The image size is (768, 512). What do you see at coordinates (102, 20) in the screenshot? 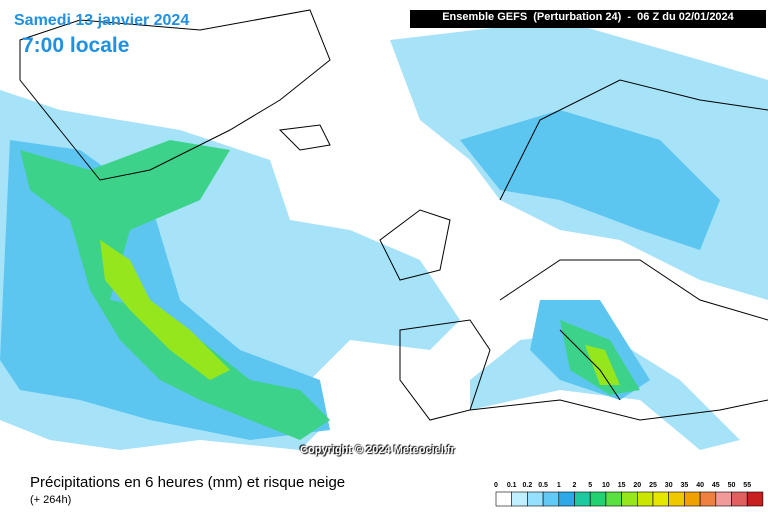
I see `date-label: Samedi 13 janvier 2024` at bounding box center [102, 20].